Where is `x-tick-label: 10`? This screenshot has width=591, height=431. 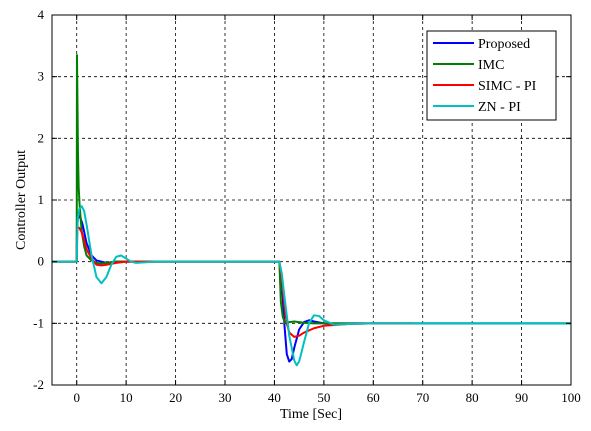
x-tick-label: 10 is located at coordinates (126, 397).